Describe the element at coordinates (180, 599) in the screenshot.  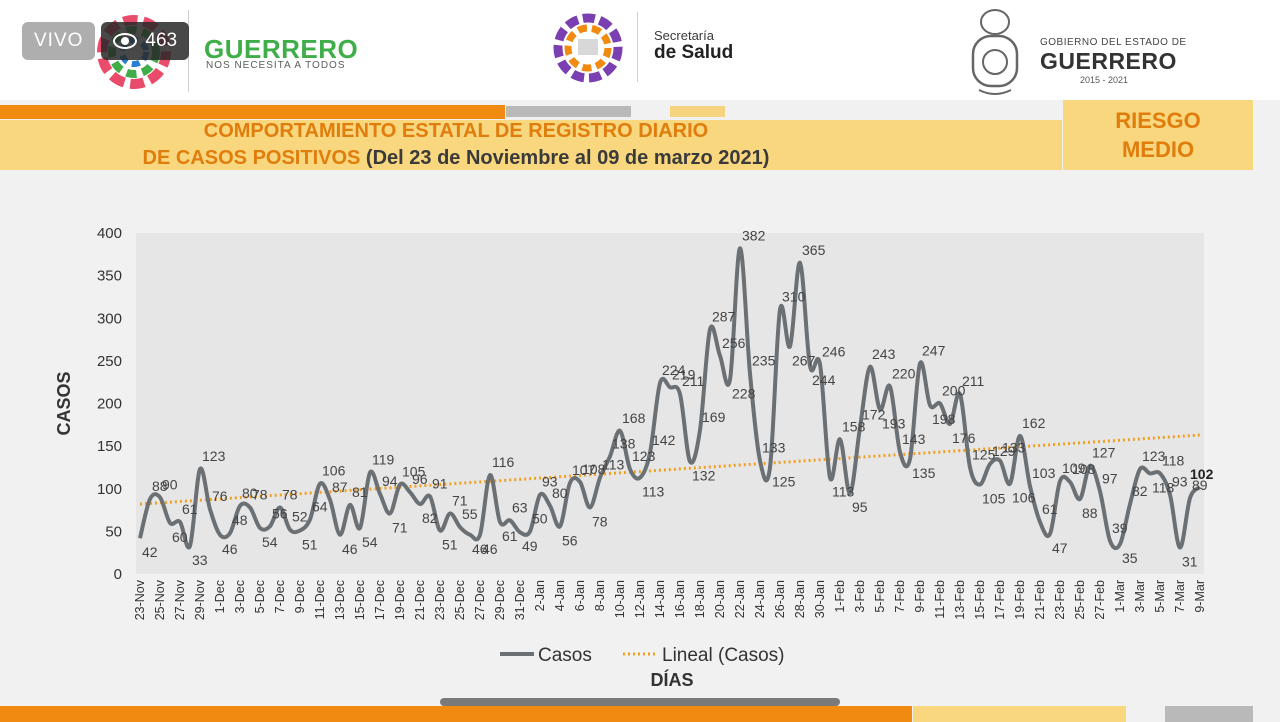
I see `x-tick-label: 27-Nov` at that location.